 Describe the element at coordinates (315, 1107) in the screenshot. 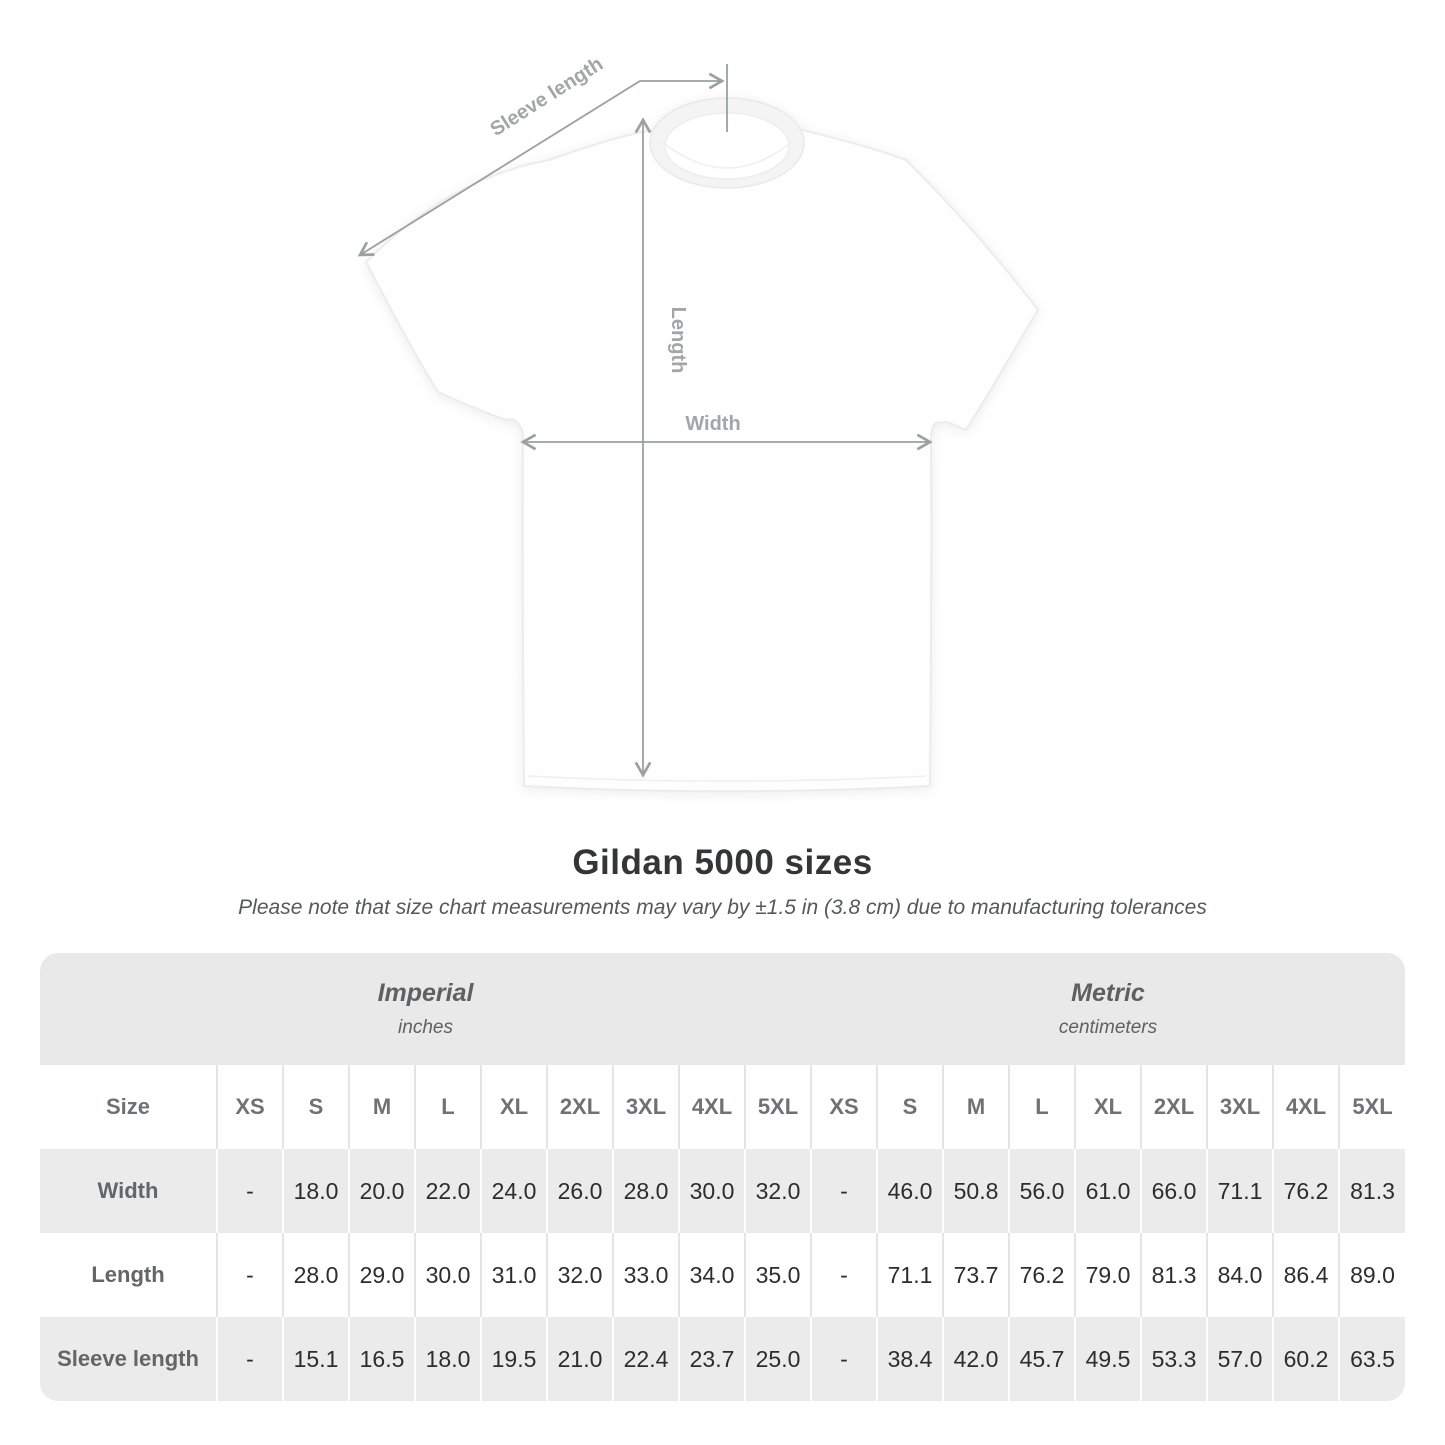

I see `size-col-header-imperial: S` at that location.